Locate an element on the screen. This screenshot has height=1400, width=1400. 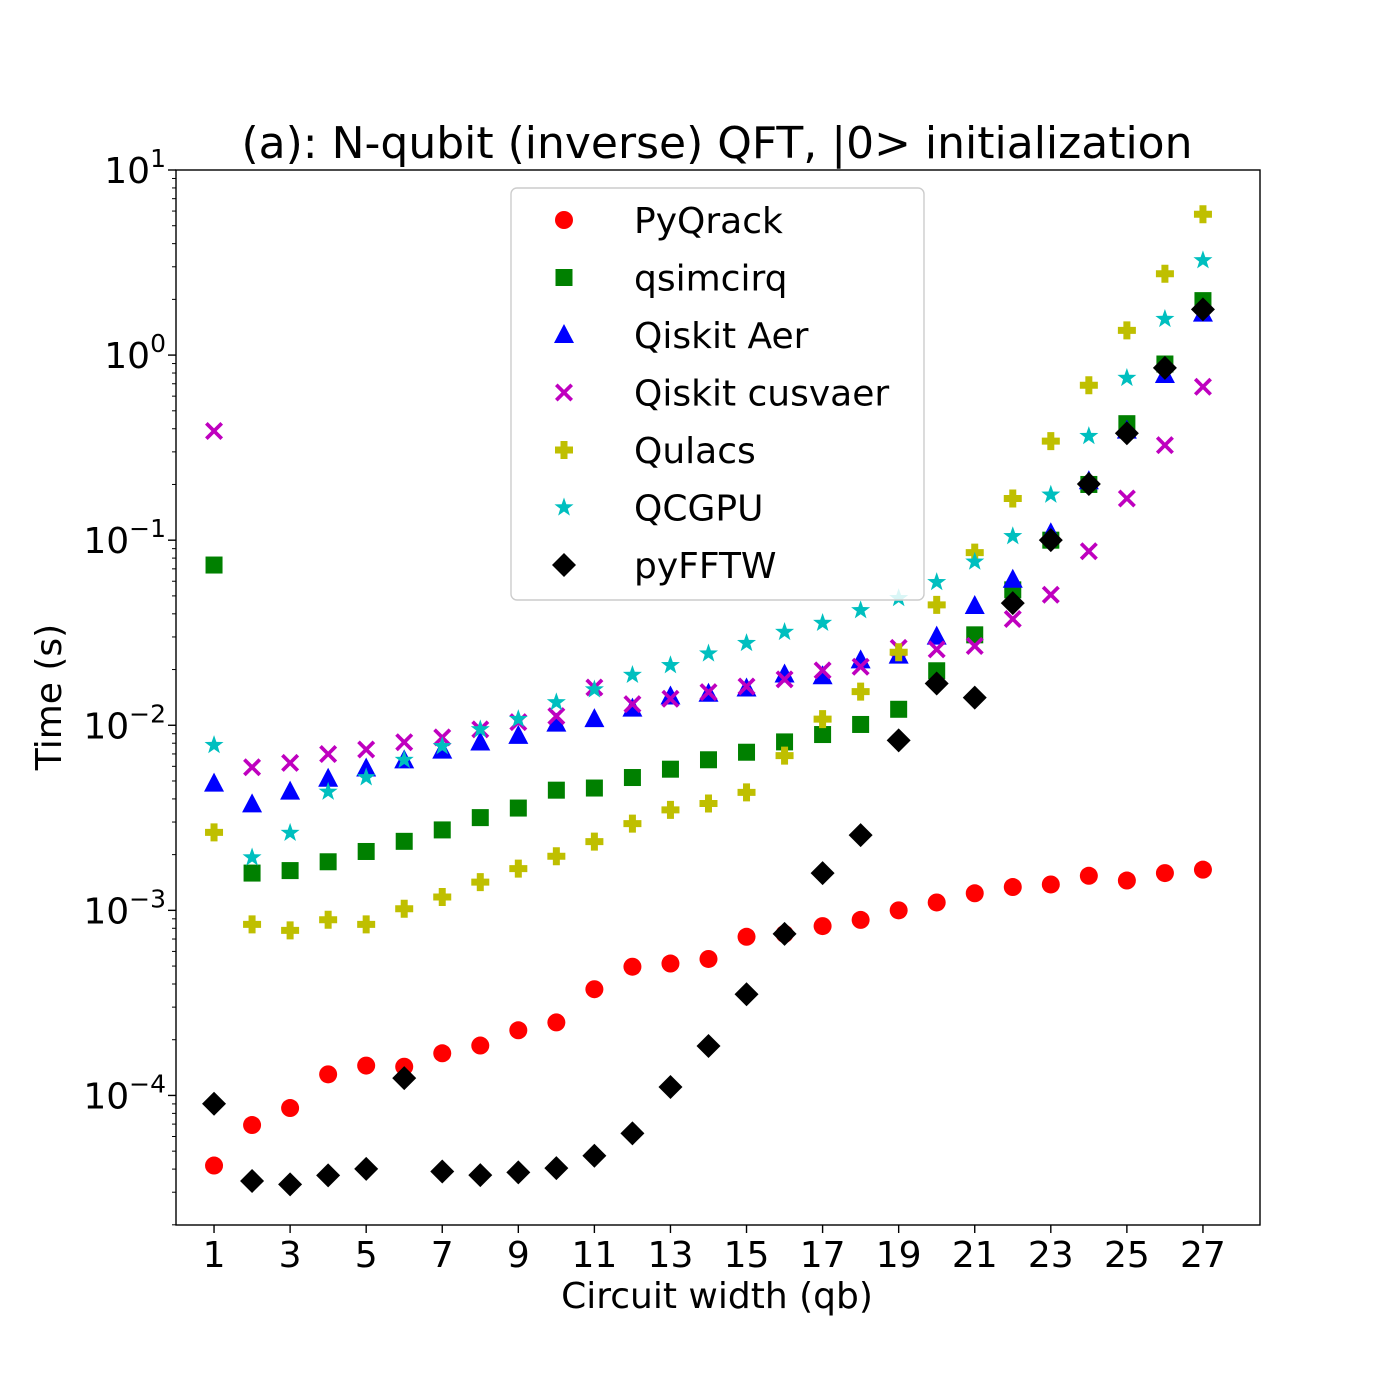
legend-item: Qiskit Aer is located at coordinates (681, 336).